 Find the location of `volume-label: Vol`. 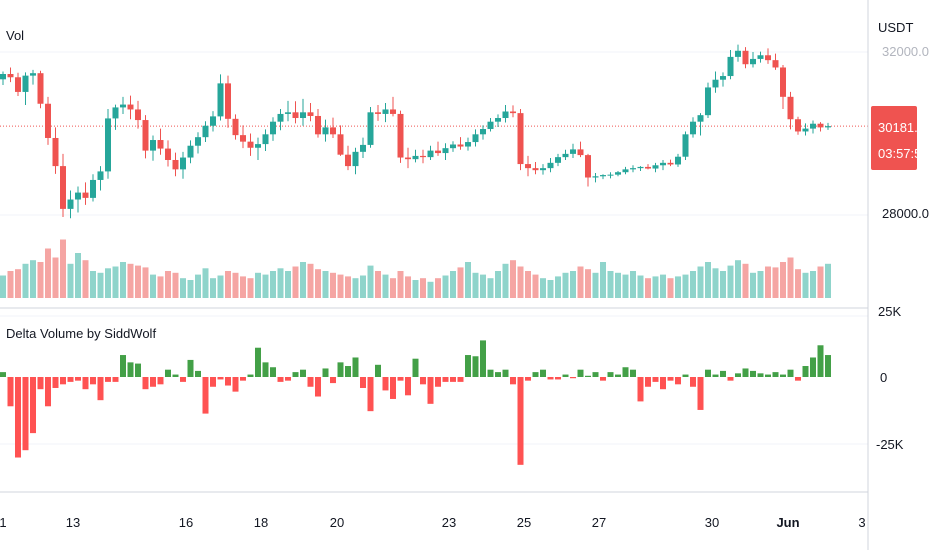

volume-label: Vol is located at coordinates (15, 35).